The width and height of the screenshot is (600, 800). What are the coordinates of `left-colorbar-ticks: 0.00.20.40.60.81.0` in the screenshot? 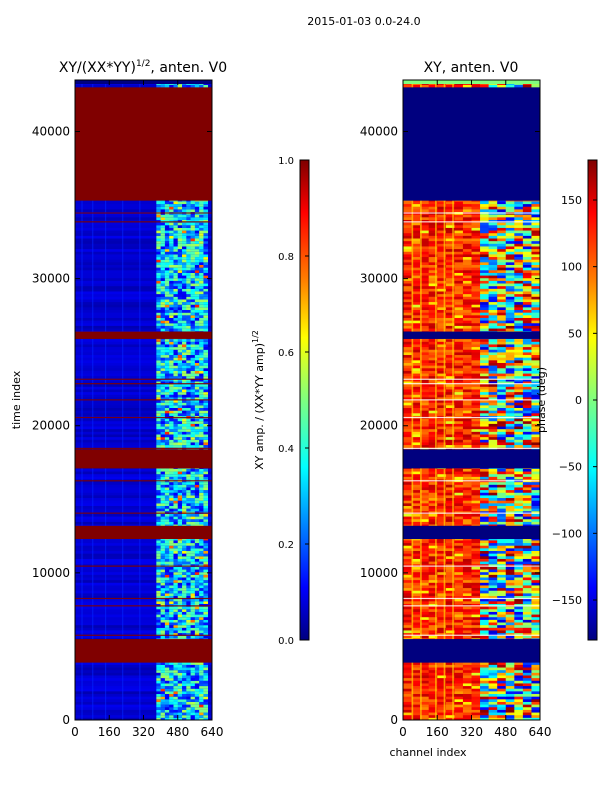 It's located at (293, 401).